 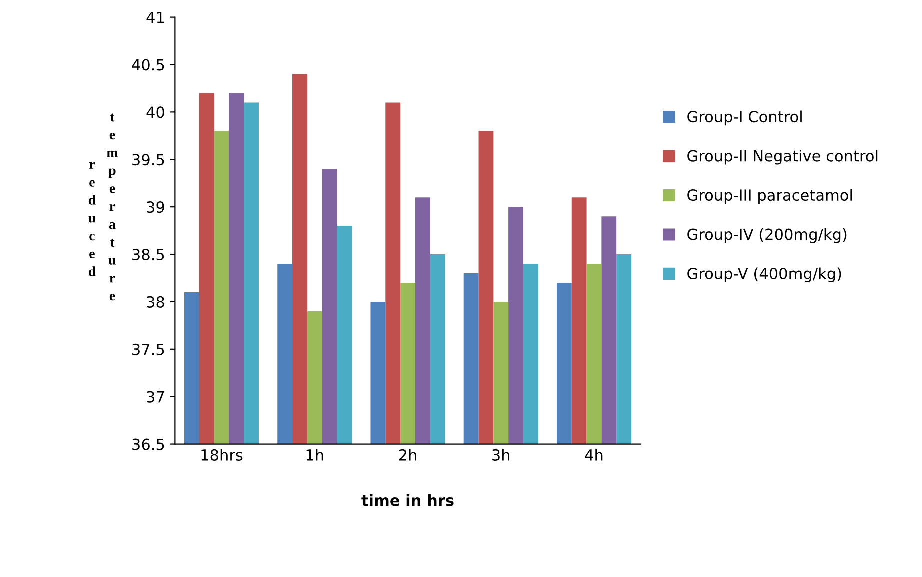 What do you see at coordinates (148, 65) in the screenshot?
I see `y-tick-label: 40.5` at bounding box center [148, 65].